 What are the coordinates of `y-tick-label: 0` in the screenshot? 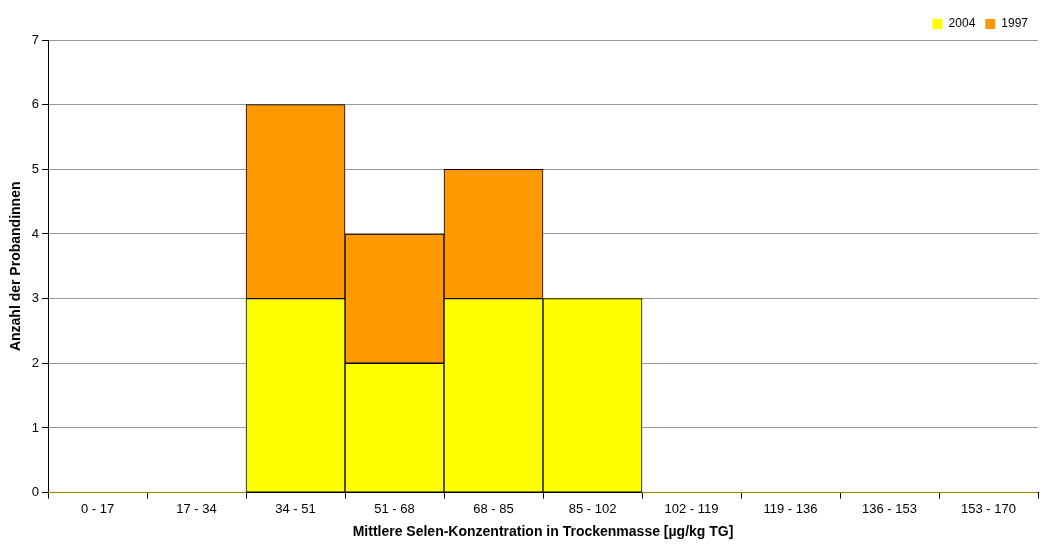 It's located at (35, 492).